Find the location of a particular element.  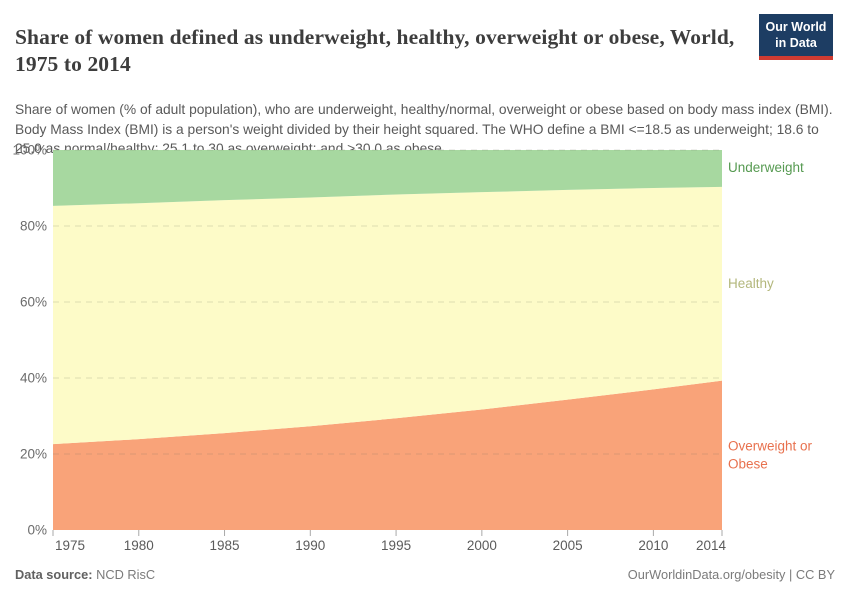

owid-logo-line2: in Data is located at coordinates (796, 42).